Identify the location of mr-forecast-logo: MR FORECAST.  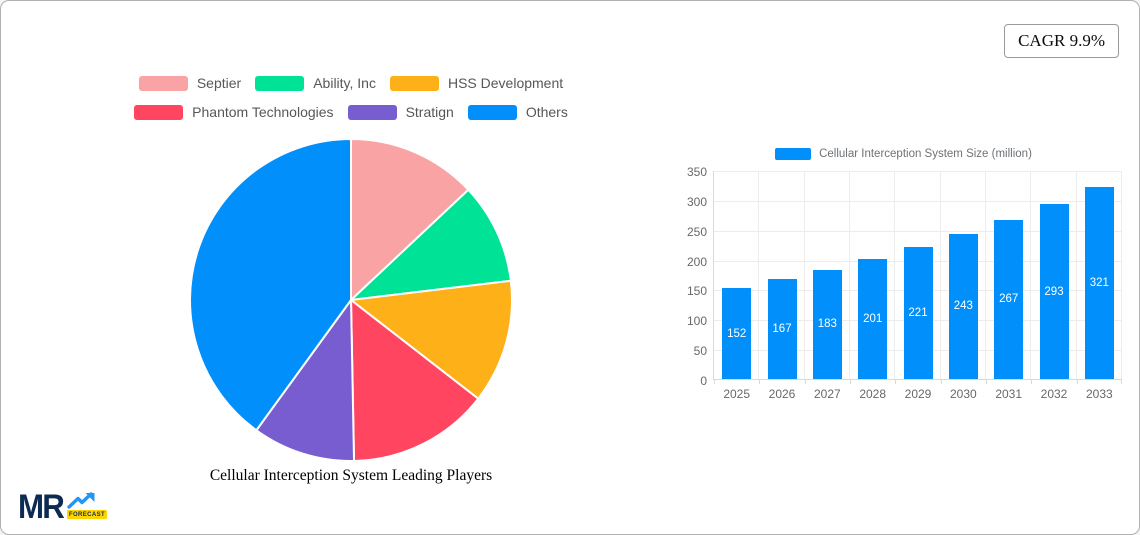
(63, 507).